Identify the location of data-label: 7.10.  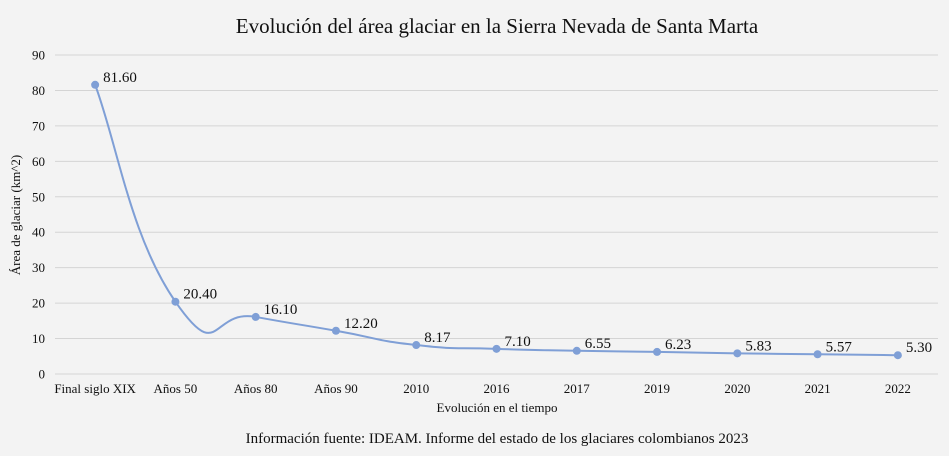
(518, 342).